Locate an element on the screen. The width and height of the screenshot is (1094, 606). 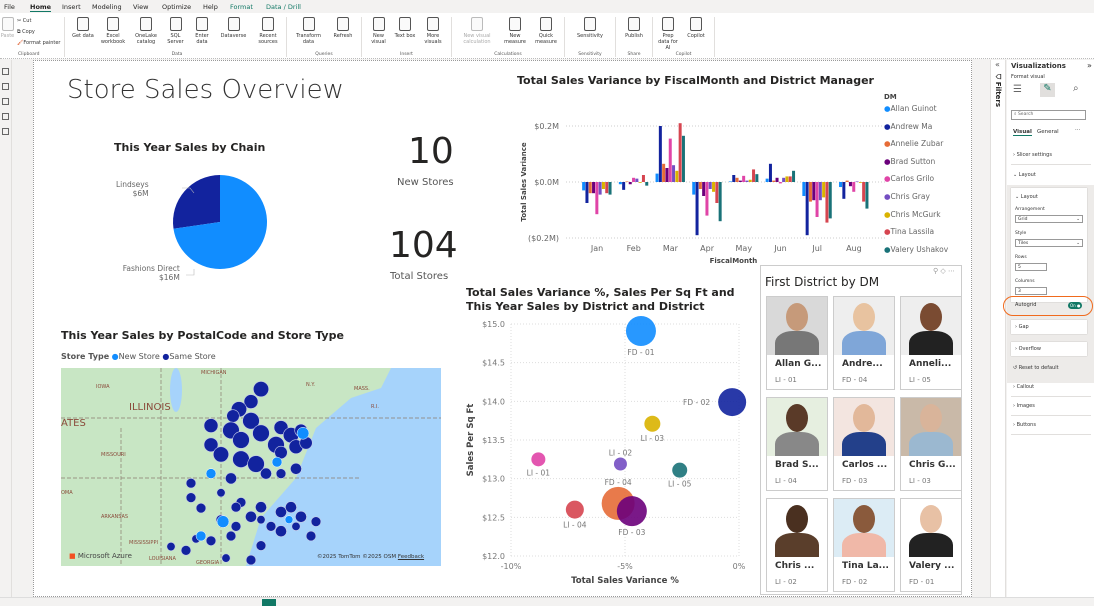
bar-tina-lassila-mar is located at coordinates (680, 152).